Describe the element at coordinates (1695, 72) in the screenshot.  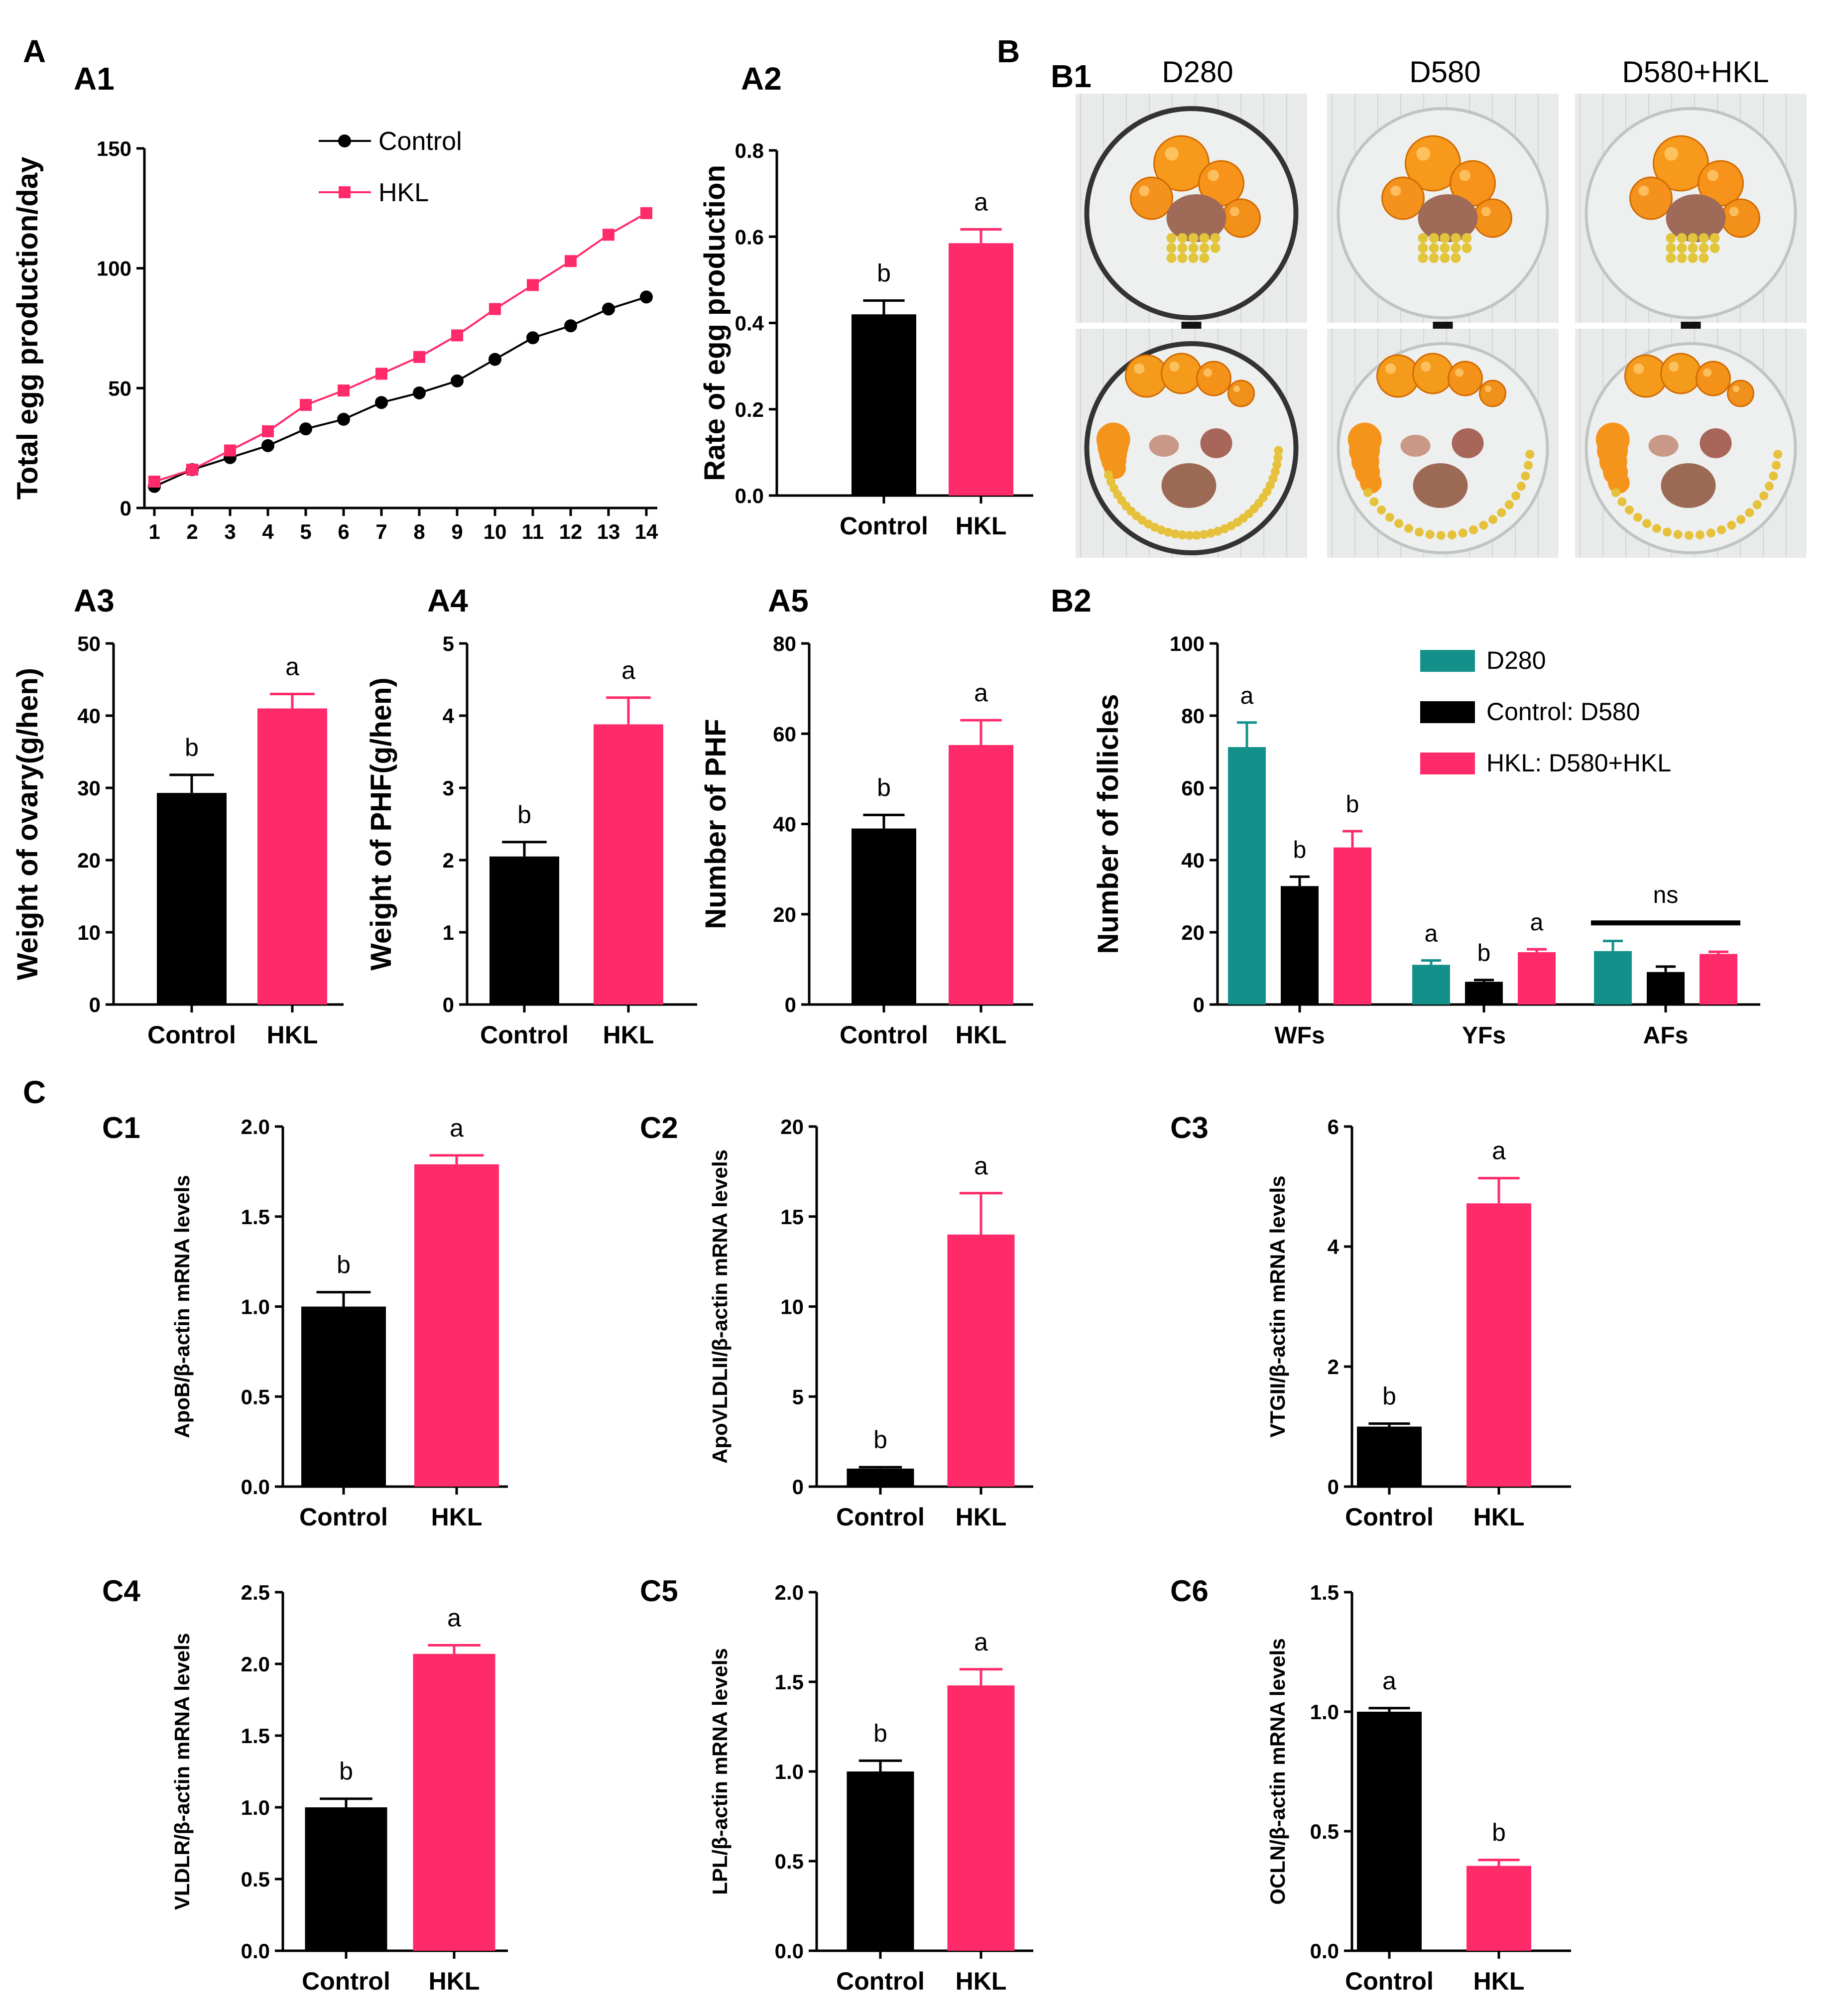
I see `photo-column-d580-hkl: D580+HKL` at that location.